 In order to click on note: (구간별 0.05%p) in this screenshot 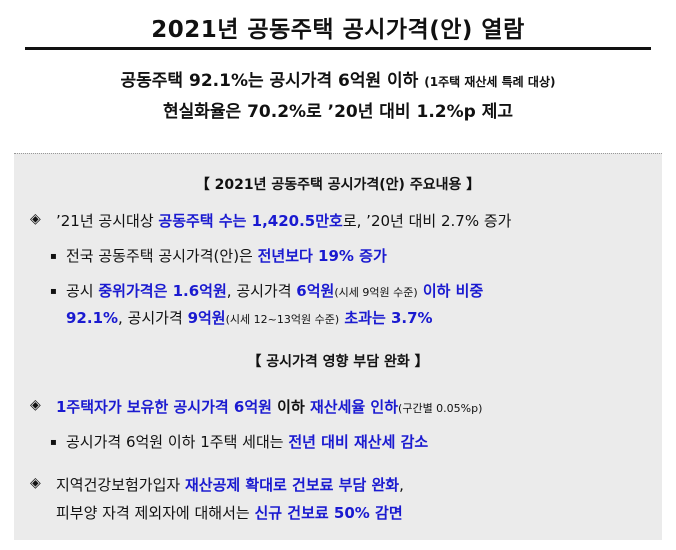, I will do `click(440, 408)`.